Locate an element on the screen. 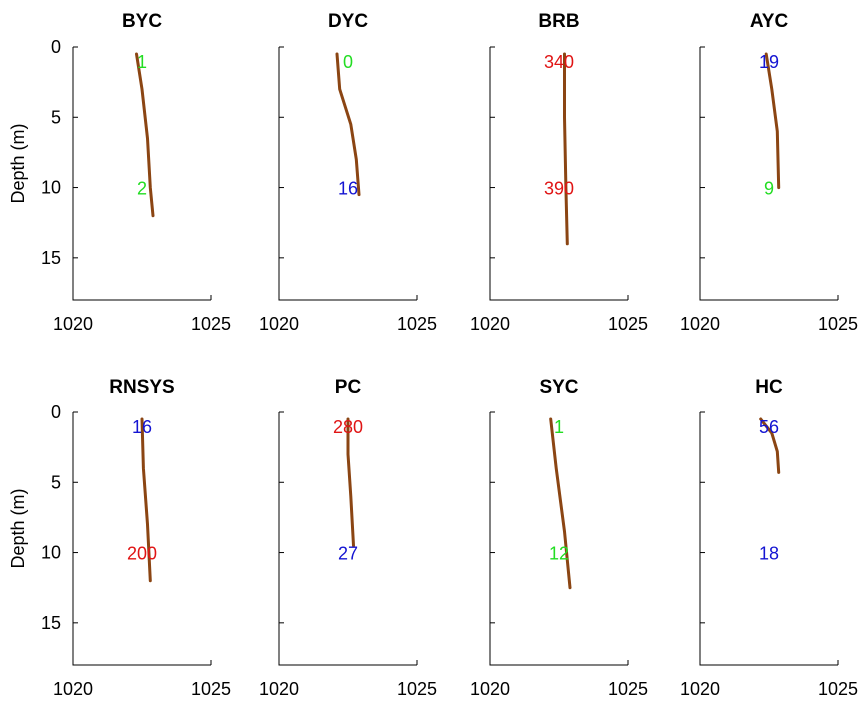 The width and height of the screenshot is (865, 707). count-label: 19 is located at coordinates (769, 62).